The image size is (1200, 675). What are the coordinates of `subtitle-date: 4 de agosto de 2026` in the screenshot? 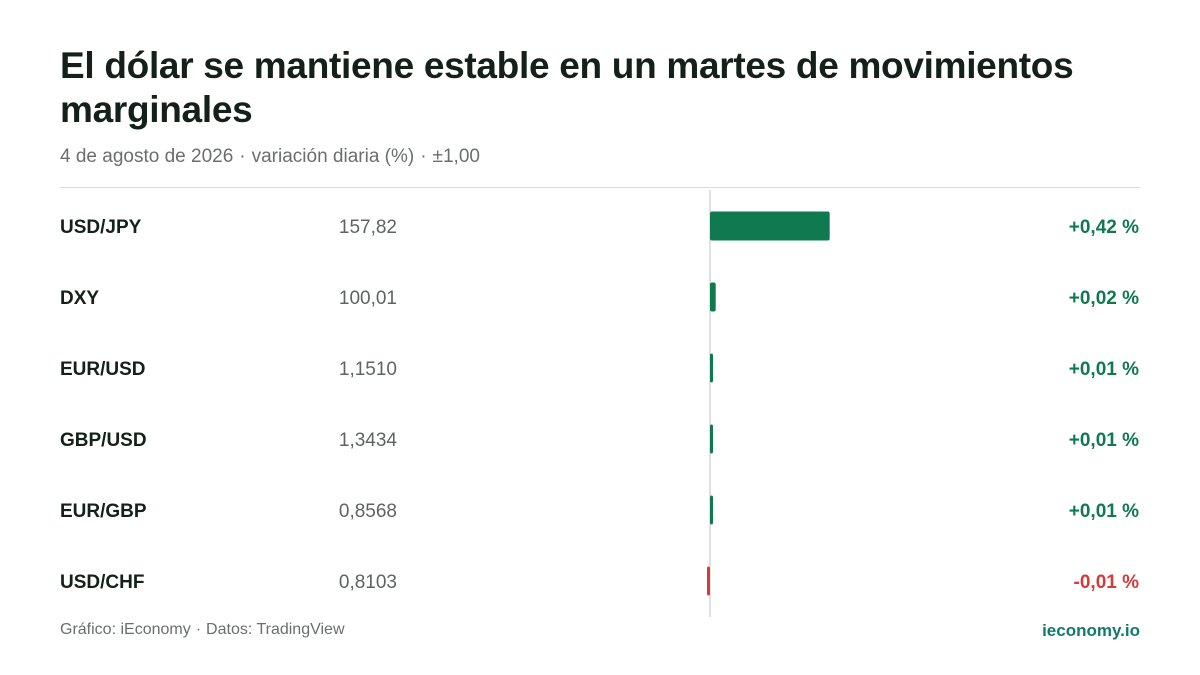 It's located at (147, 156).